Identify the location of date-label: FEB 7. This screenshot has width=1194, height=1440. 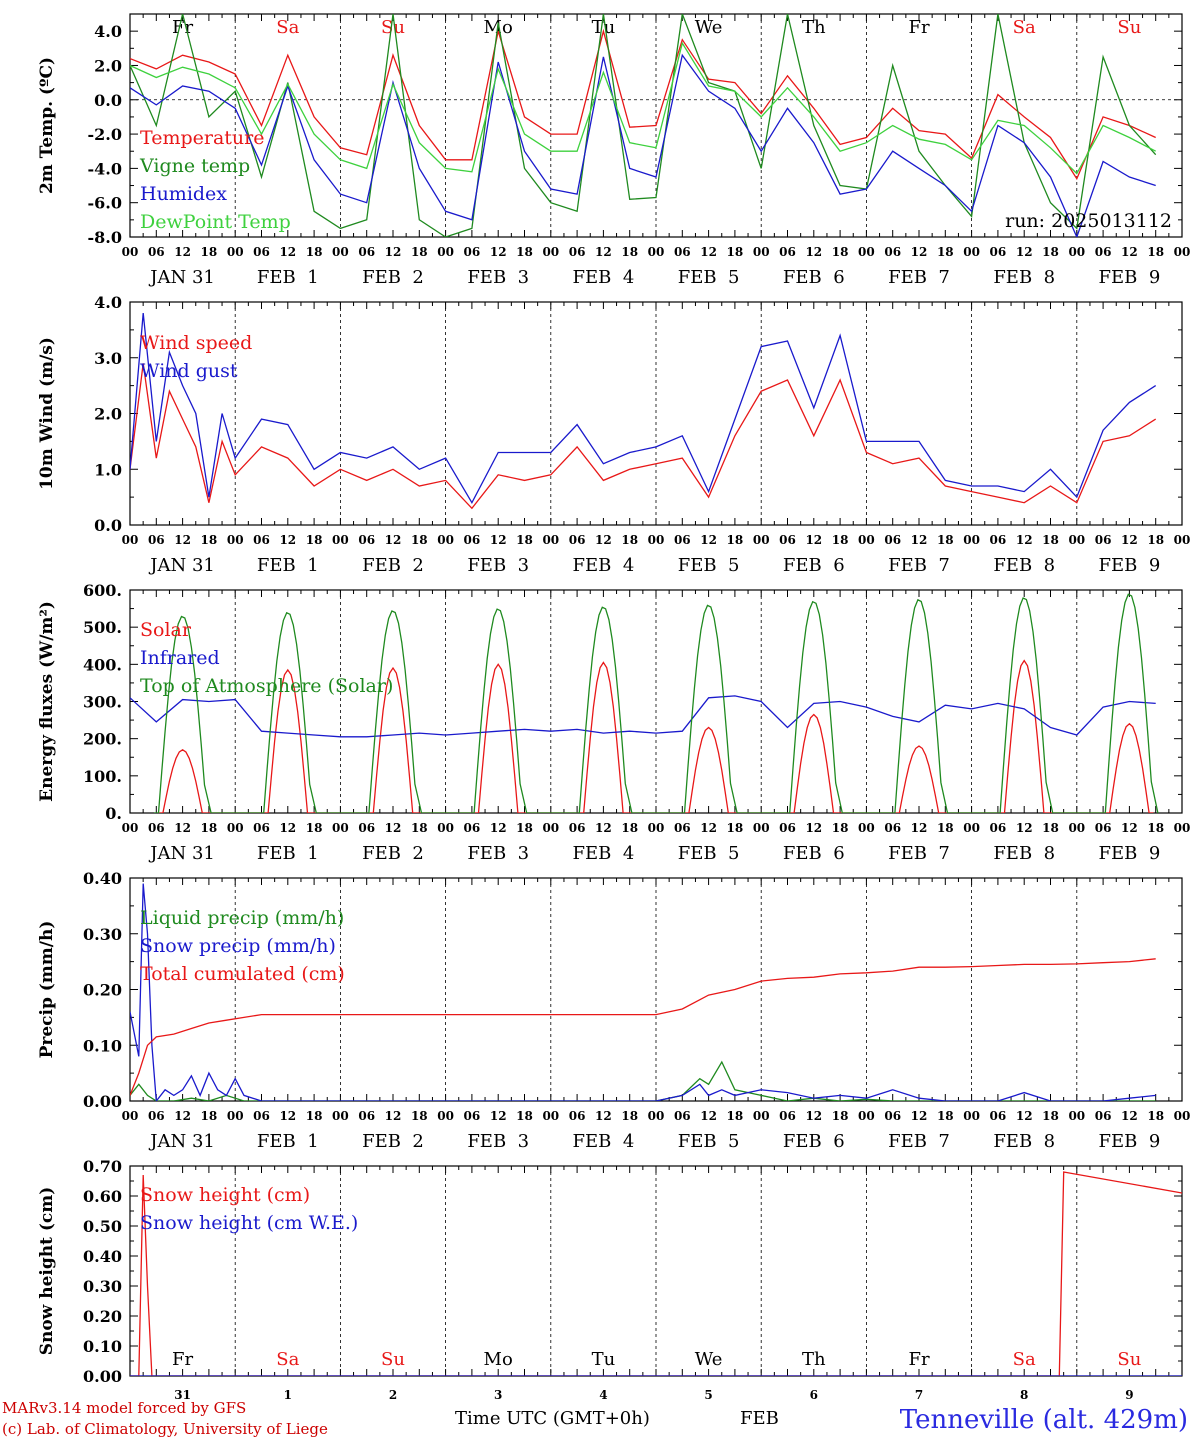
(919, 565).